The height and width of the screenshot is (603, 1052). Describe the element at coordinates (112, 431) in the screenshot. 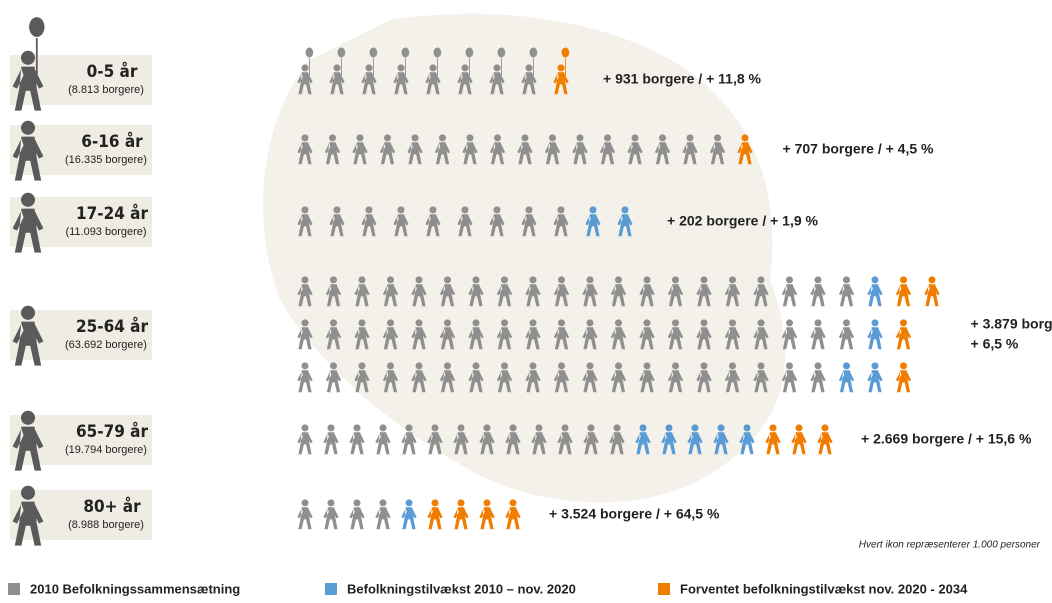

I see `age-label: 65-79 år` at that location.